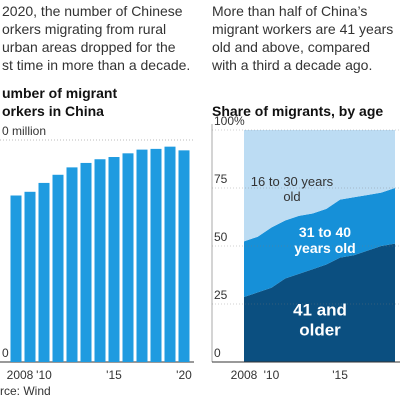  What do you see at coordinates (302, 29) in the screenshot?
I see `lead-text: migrant workers are 41 years` at bounding box center [302, 29].